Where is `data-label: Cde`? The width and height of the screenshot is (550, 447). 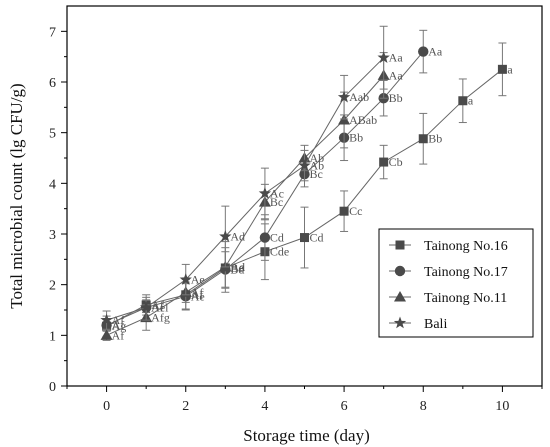 data-label: Cde is located at coordinates (279, 252).